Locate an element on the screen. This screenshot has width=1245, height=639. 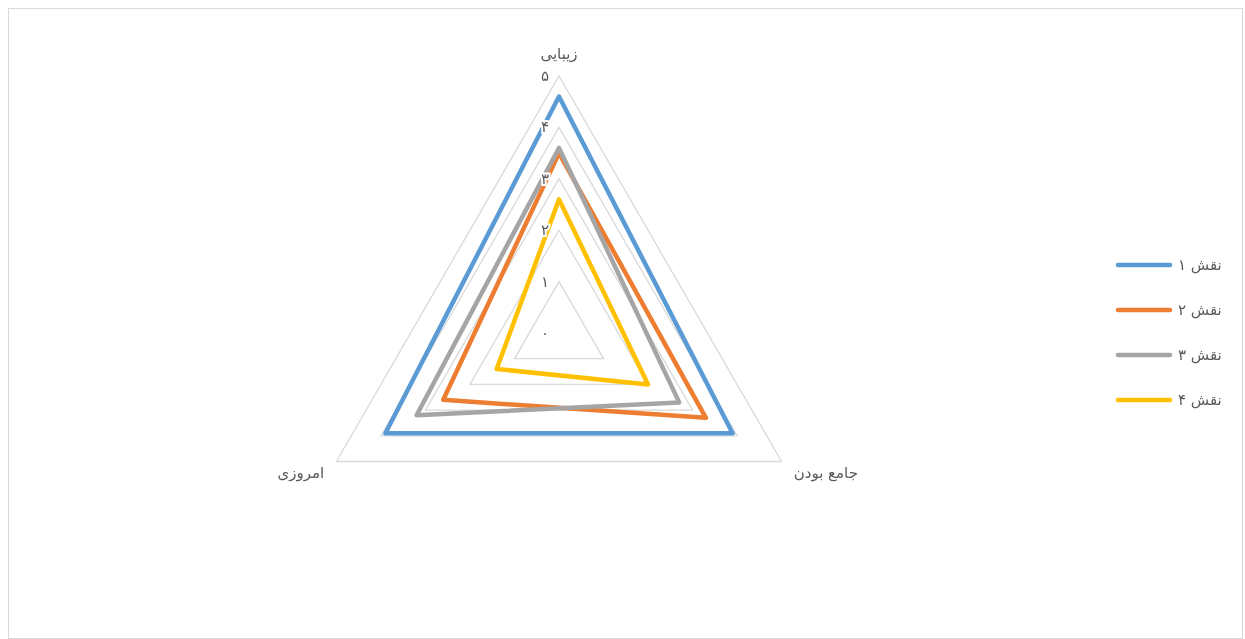
legend-label: نقش ۲ is located at coordinates (1200, 310).